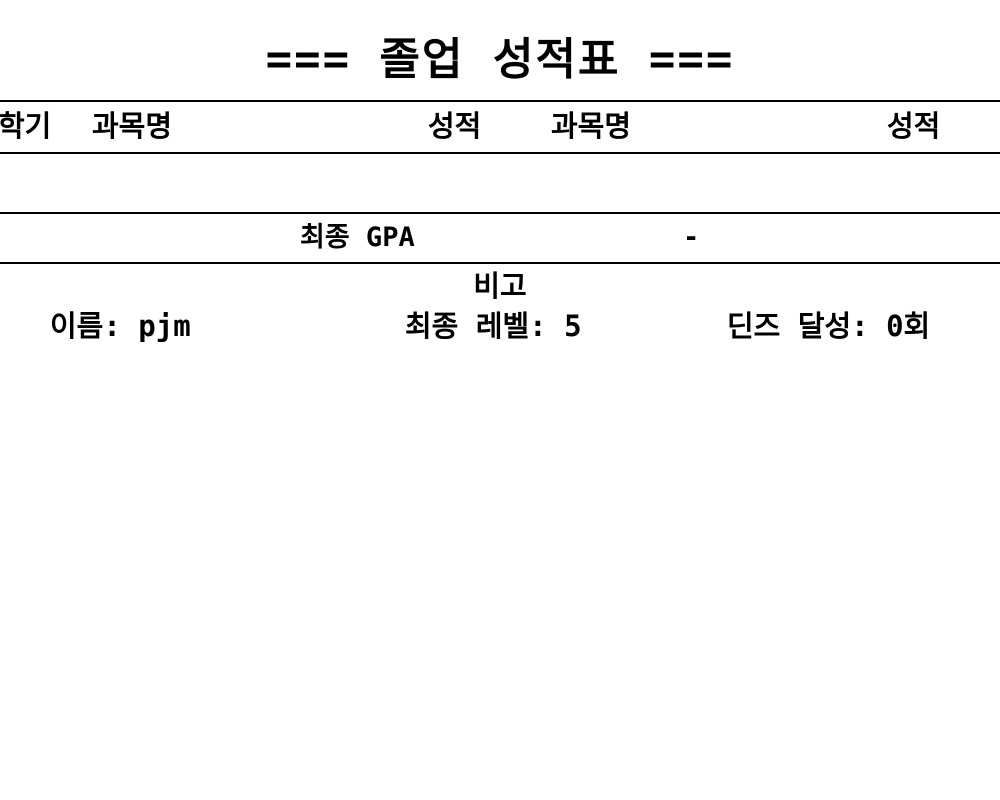  I want to click on gpa-label: 최종 GPA, so click(357, 237).